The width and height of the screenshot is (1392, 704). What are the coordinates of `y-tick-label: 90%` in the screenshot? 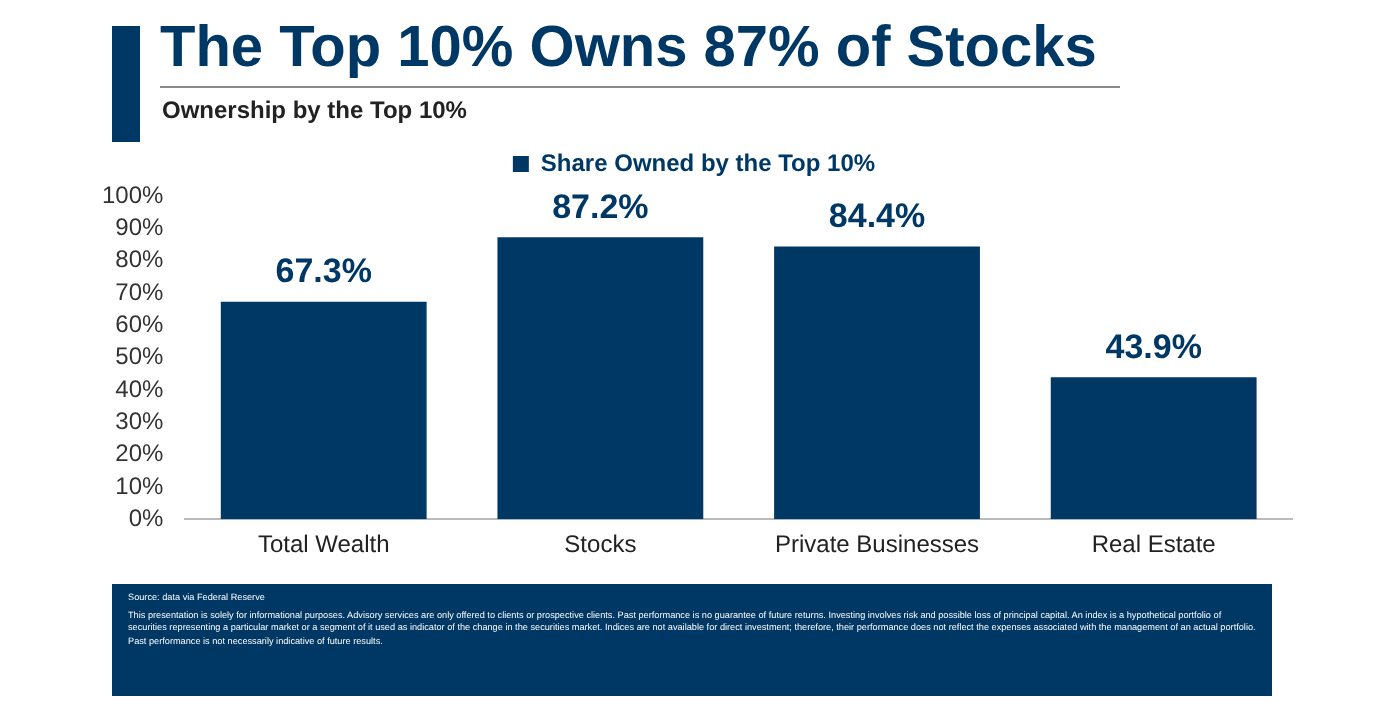 It's located at (140, 226).